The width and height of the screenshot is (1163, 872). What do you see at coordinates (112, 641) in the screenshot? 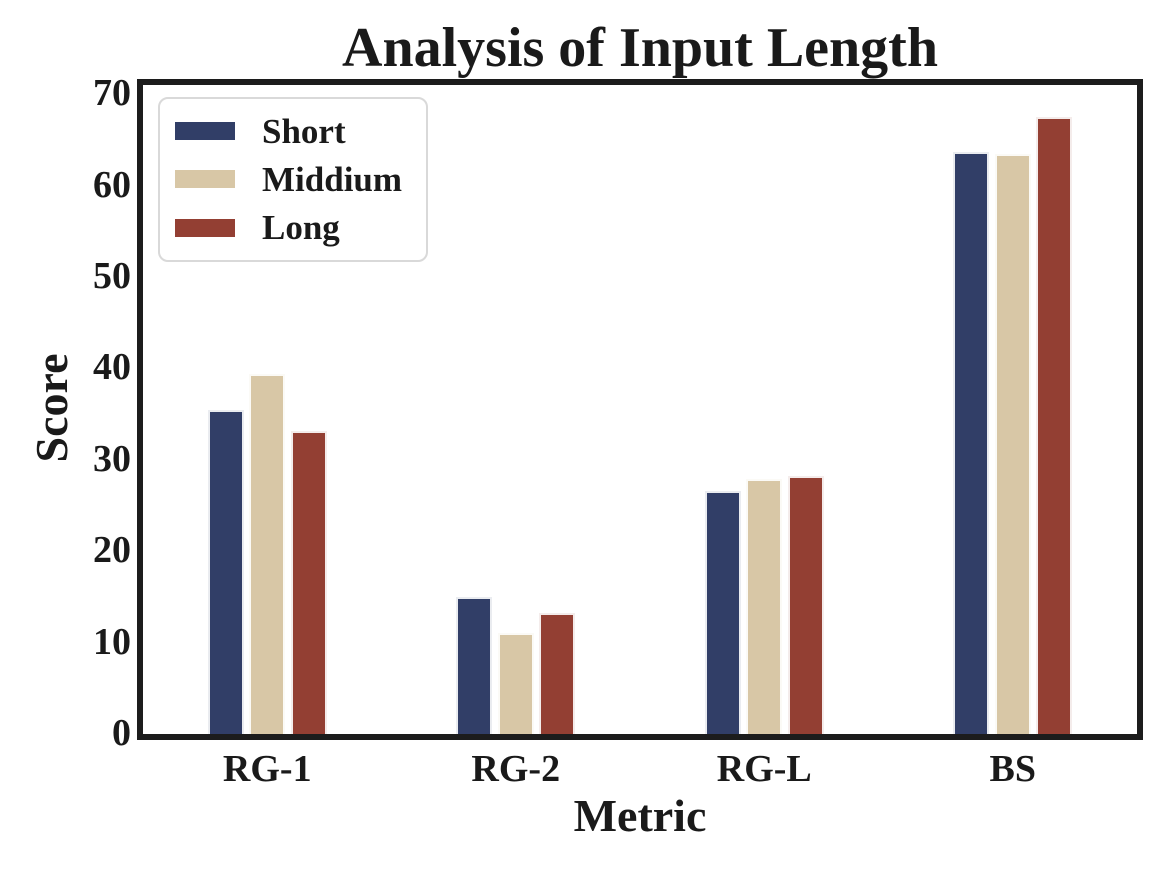
I see `y-tick-label-10: 10` at bounding box center [112, 641].